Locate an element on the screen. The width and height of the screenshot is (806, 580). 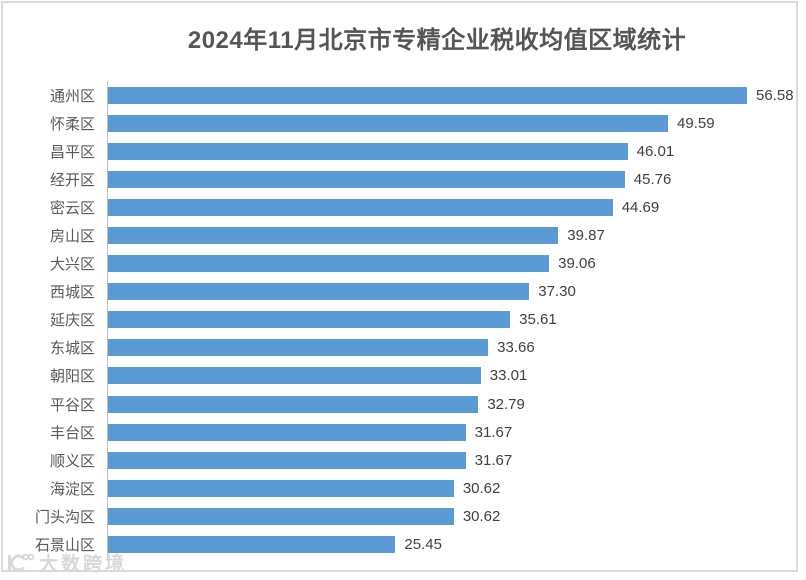
category-label: 门头沟区 is located at coordinates (64, 517).